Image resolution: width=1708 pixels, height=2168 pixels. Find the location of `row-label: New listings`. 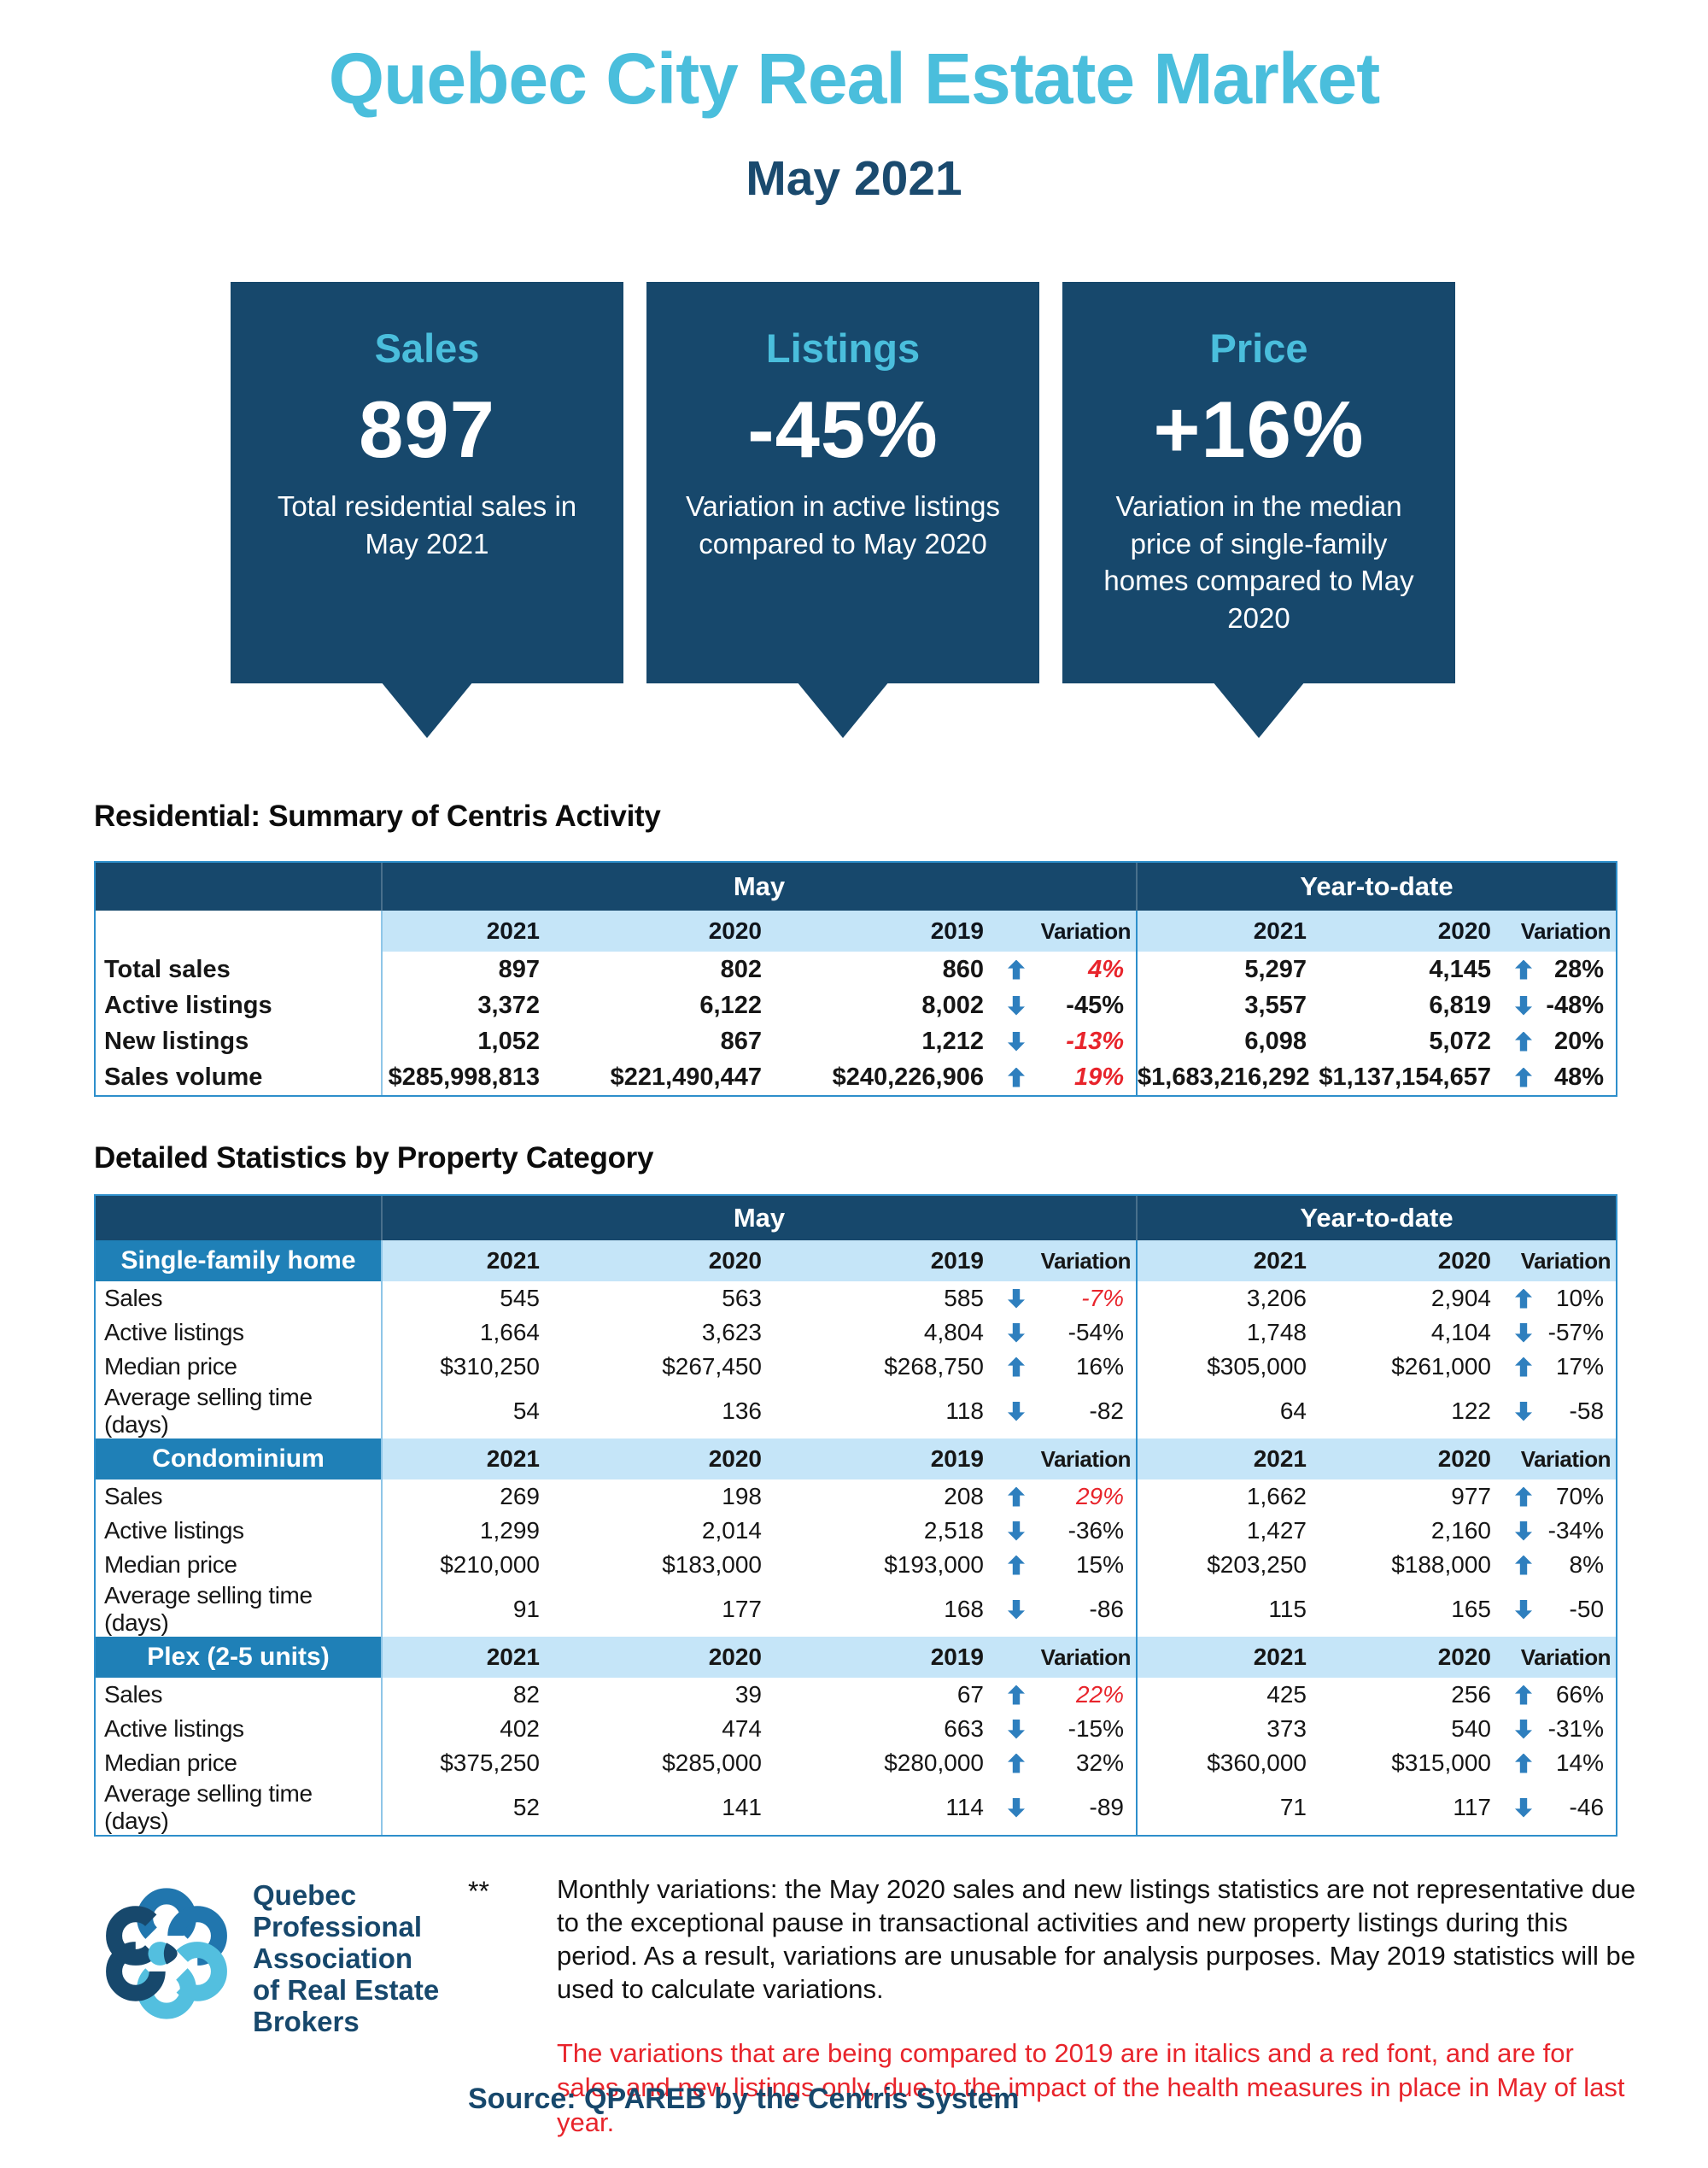

row-label: New listings is located at coordinates (239, 1041).